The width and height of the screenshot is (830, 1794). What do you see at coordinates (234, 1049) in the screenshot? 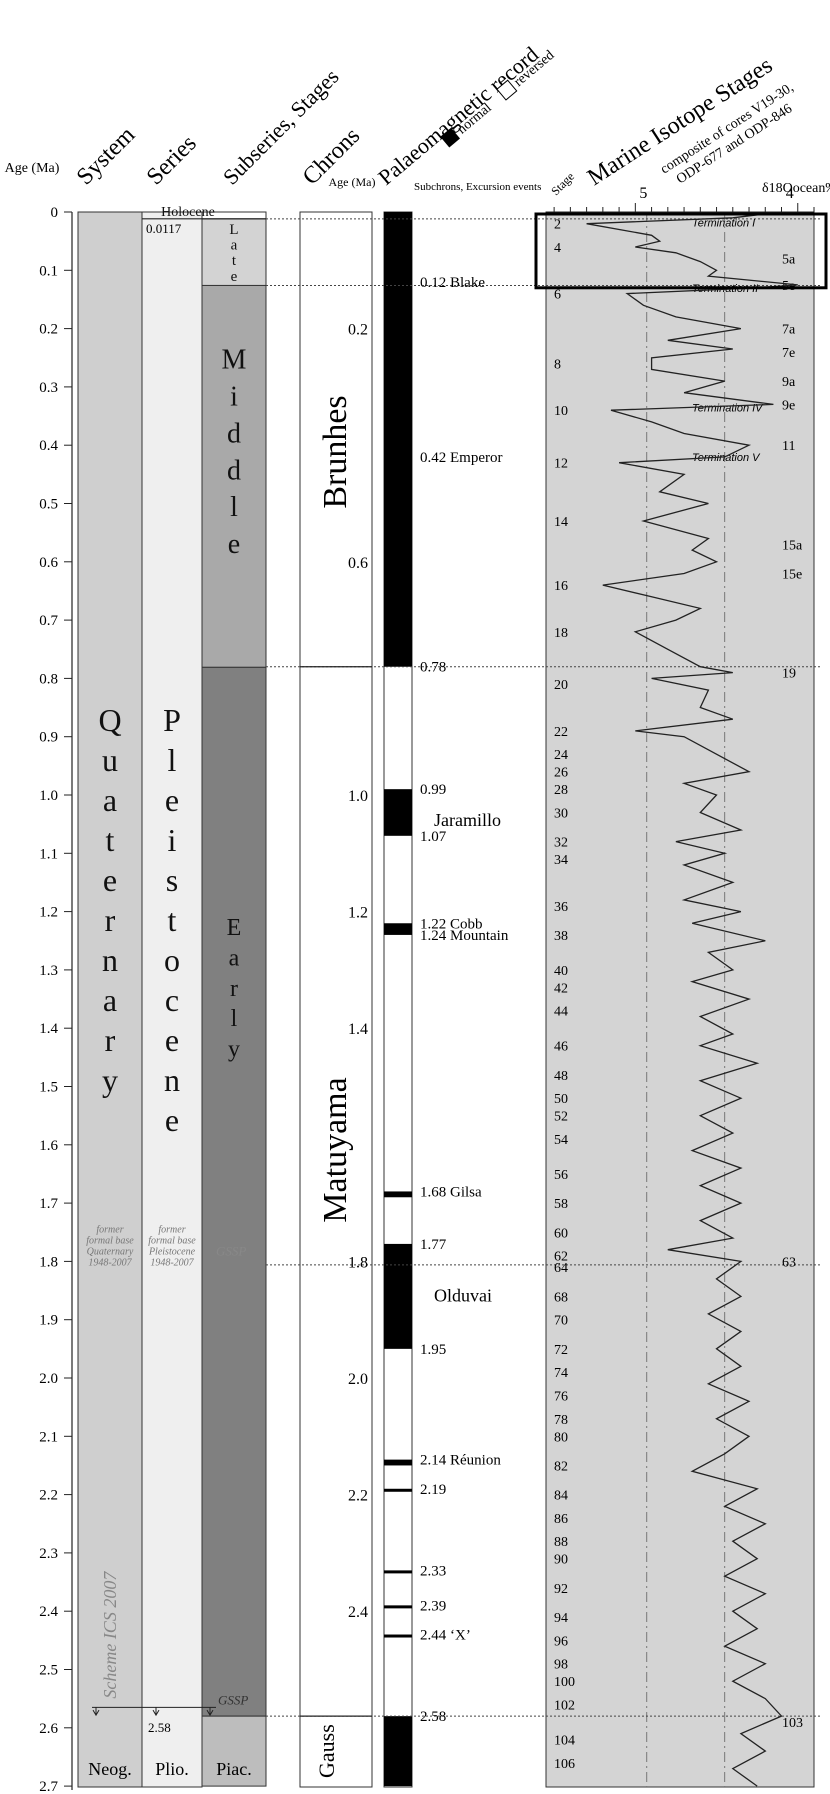
I see `subseries-early-letter: y` at bounding box center [234, 1049].